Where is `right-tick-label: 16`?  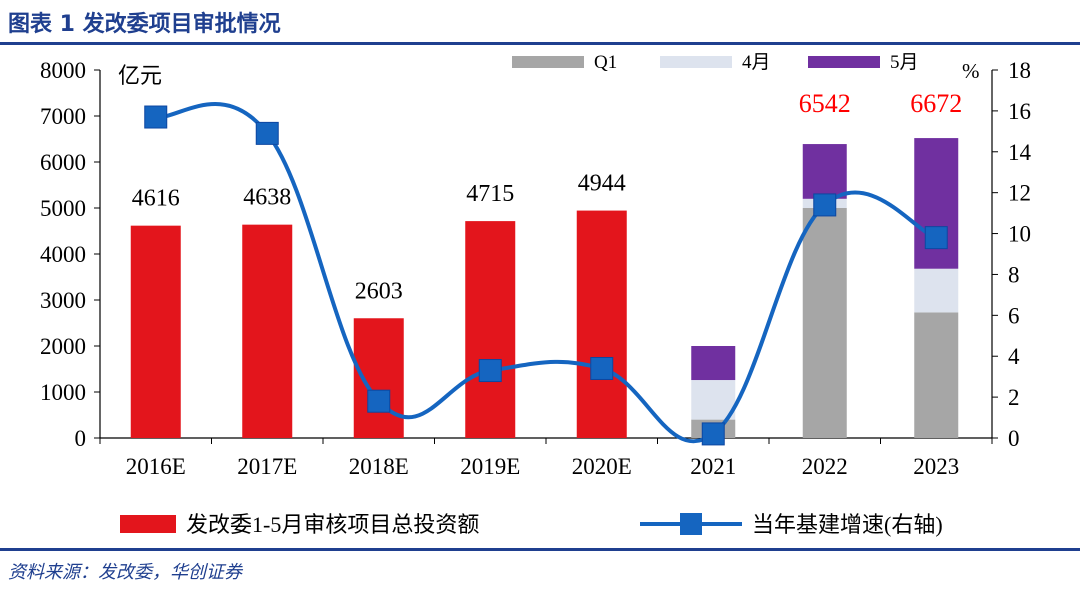
right-tick-label: 16 is located at coordinates (1019, 111).